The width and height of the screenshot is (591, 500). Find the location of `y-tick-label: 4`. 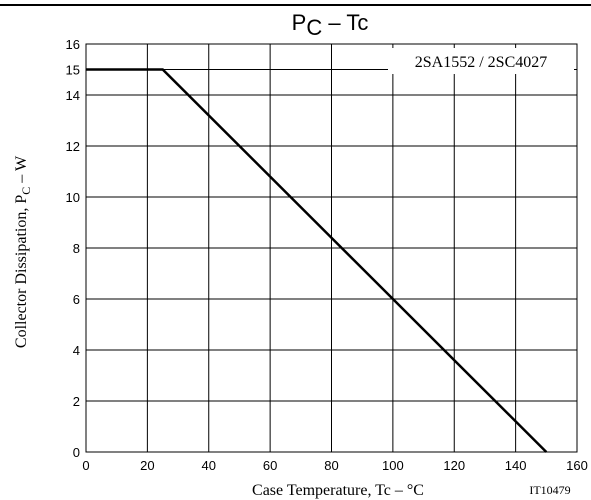

y-tick-label: 4 is located at coordinates (76, 350).